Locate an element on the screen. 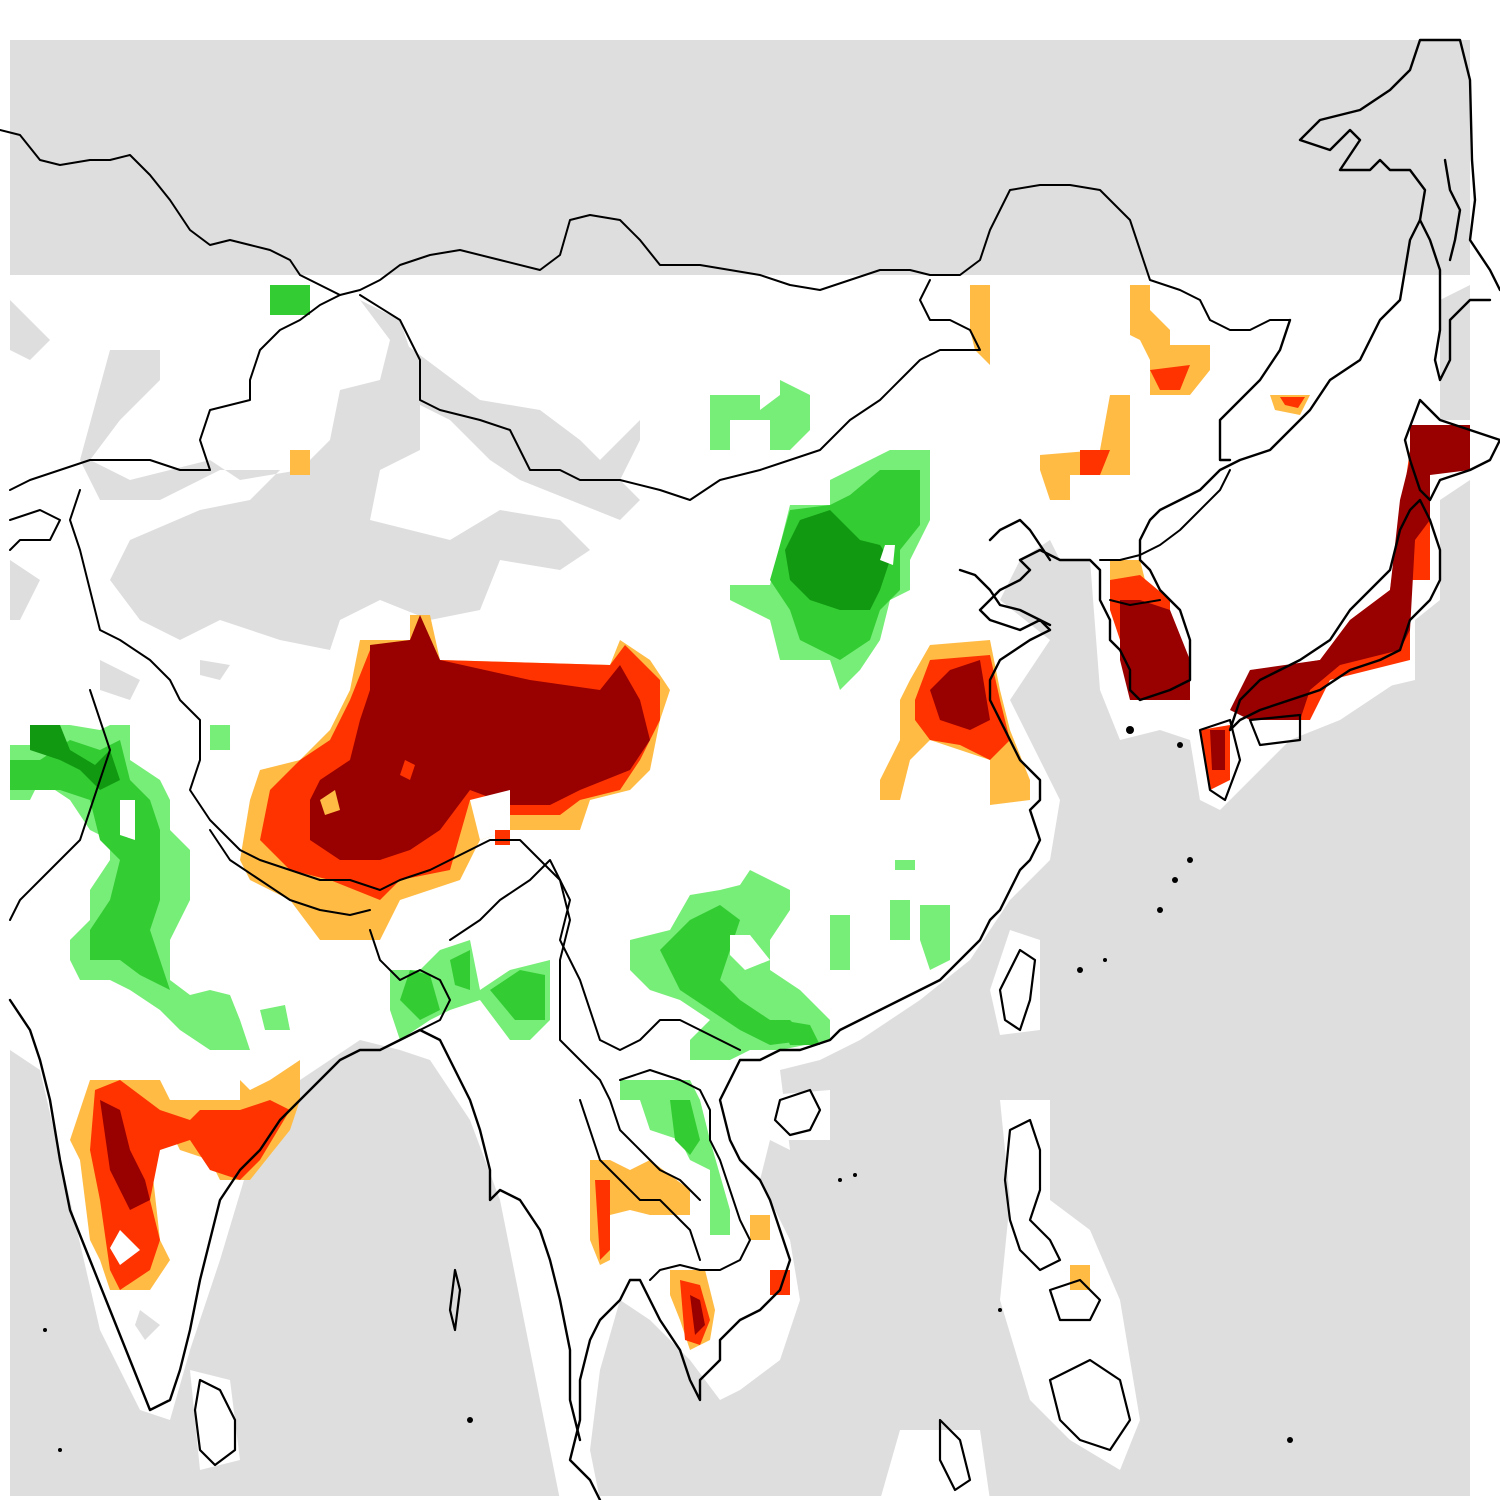  guangdong-wet-severe is located at coordinates (800, 1032).